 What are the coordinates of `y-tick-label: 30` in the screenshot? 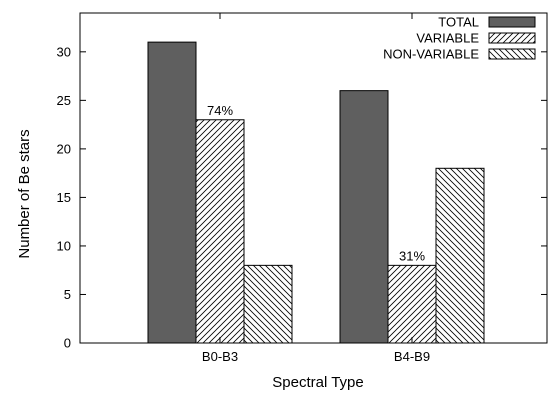 It's located at (64, 51).